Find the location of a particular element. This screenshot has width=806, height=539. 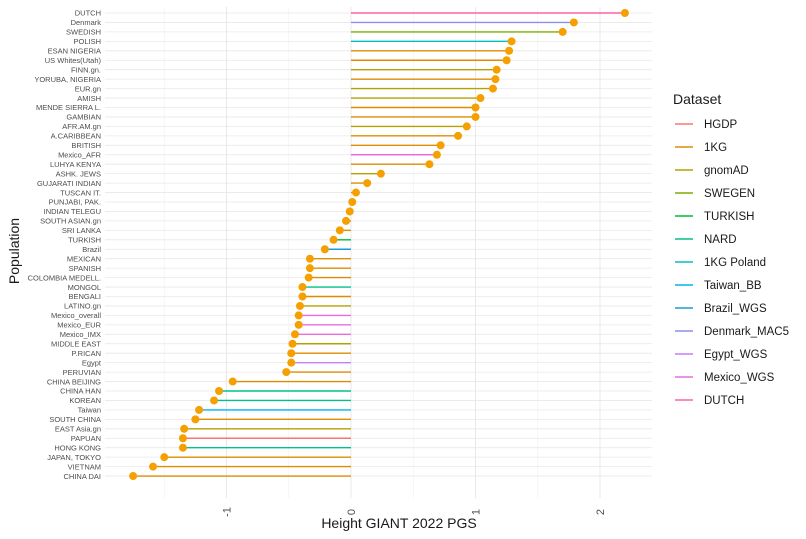

y-tick-label: TURKISH is located at coordinates (84, 240).